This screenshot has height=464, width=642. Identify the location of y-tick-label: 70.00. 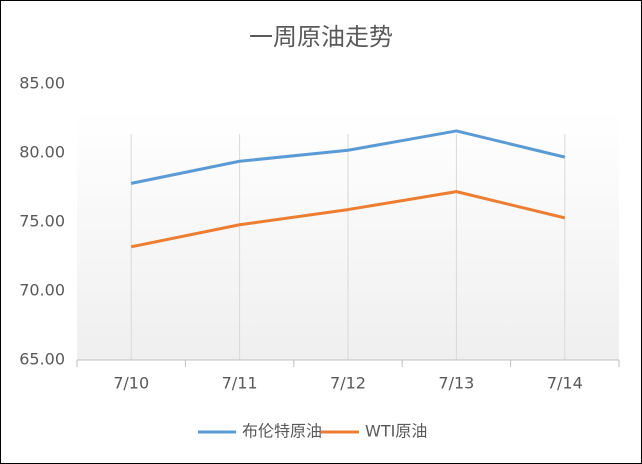
(42, 290).